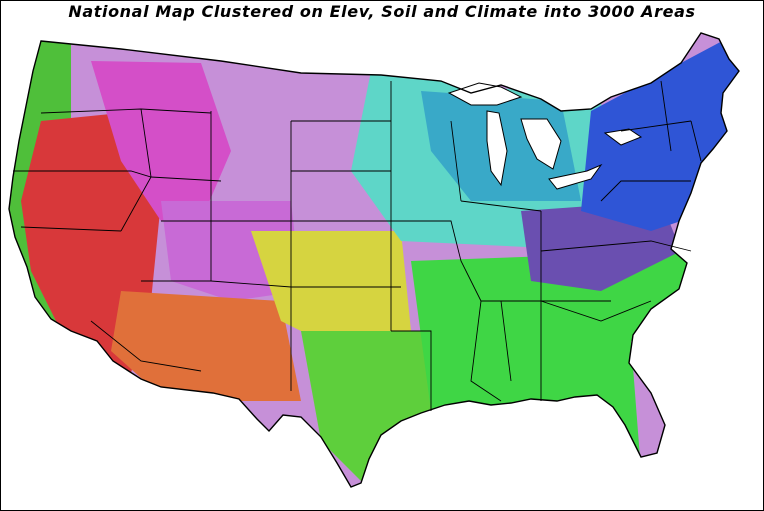 This screenshot has height=511, width=764. What do you see at coordinates (161, 141) in the screenshot?
I see `region-great-basin` at bounding box center [161, 141].